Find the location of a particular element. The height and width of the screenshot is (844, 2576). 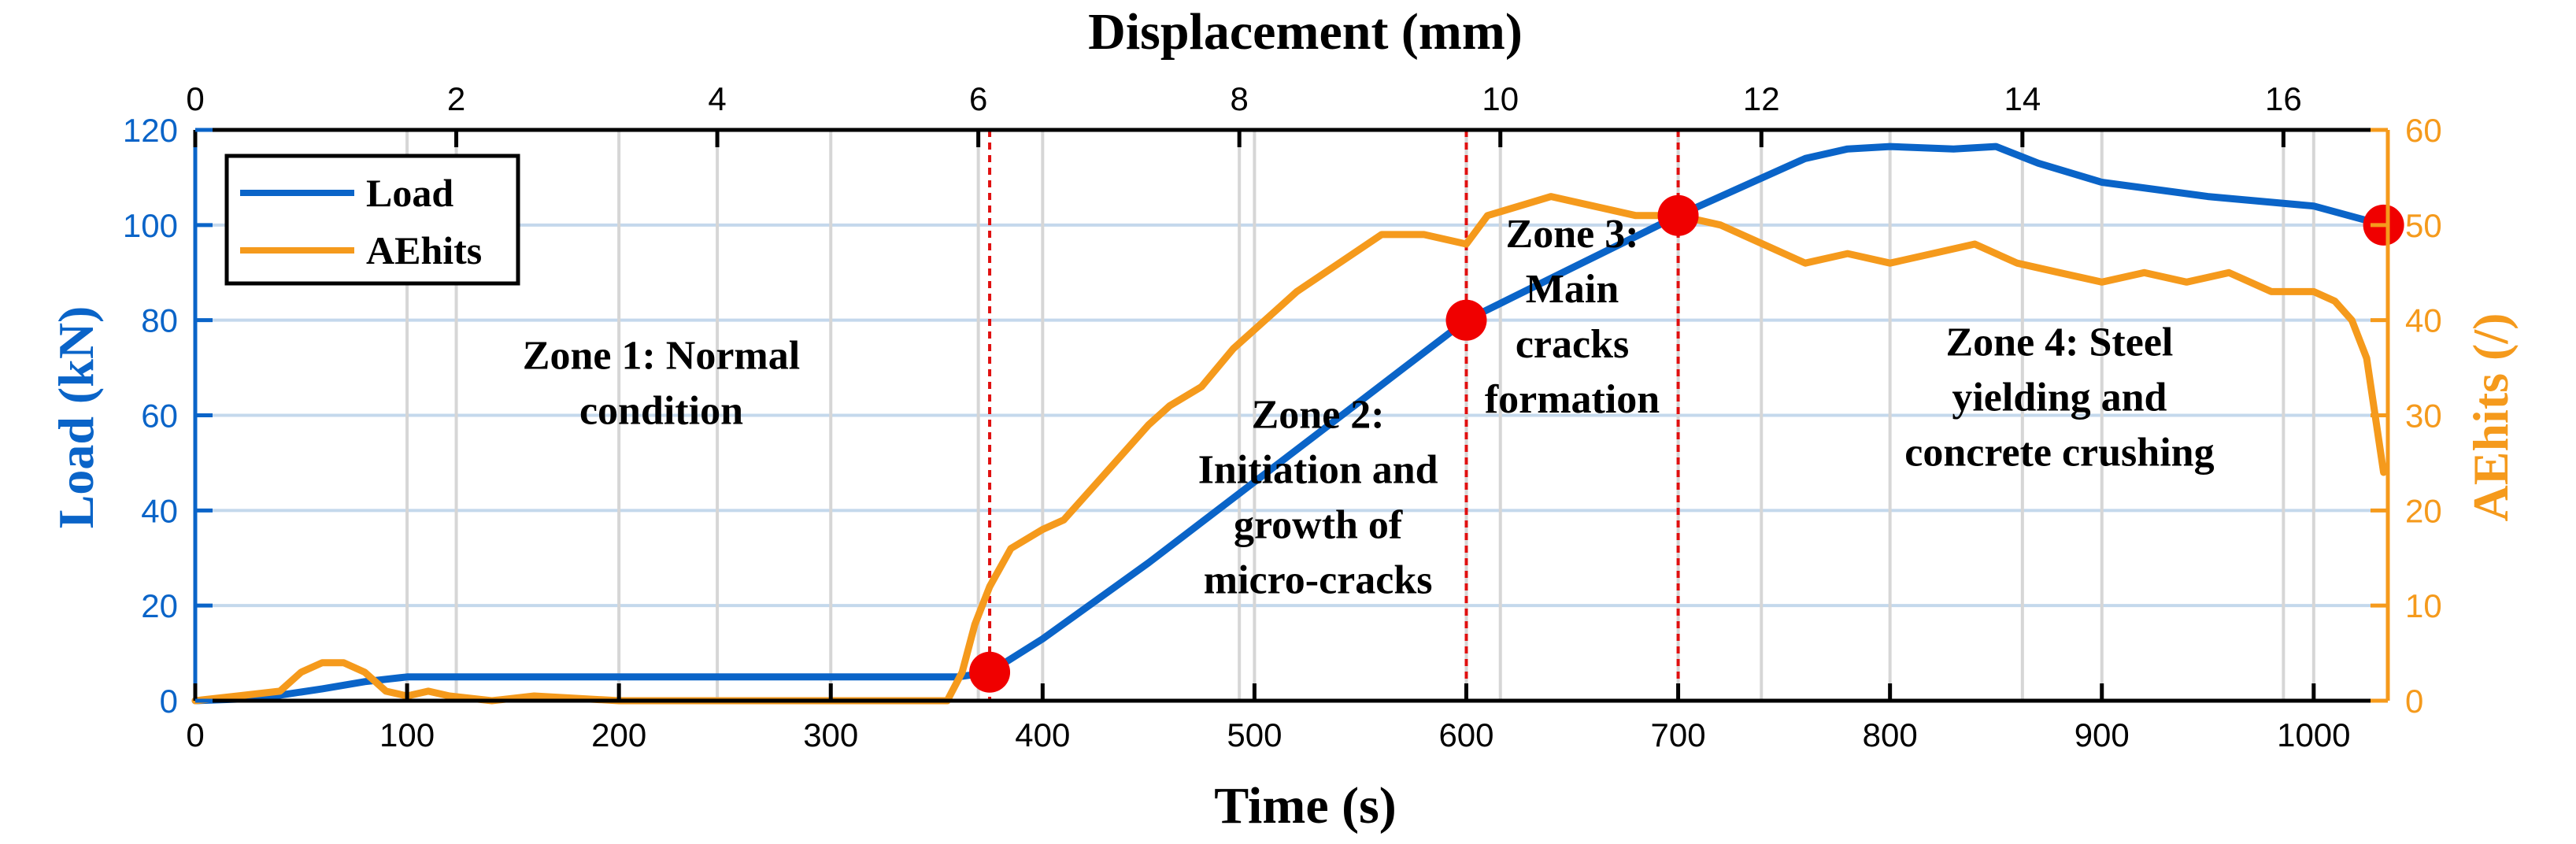

x-tick-label: 500 is located at coordinates (1254, 734).